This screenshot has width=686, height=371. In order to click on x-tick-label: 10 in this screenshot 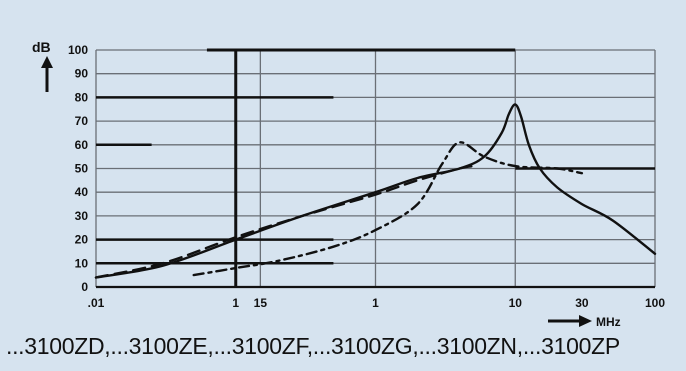, I will do `click(516, 303)`.